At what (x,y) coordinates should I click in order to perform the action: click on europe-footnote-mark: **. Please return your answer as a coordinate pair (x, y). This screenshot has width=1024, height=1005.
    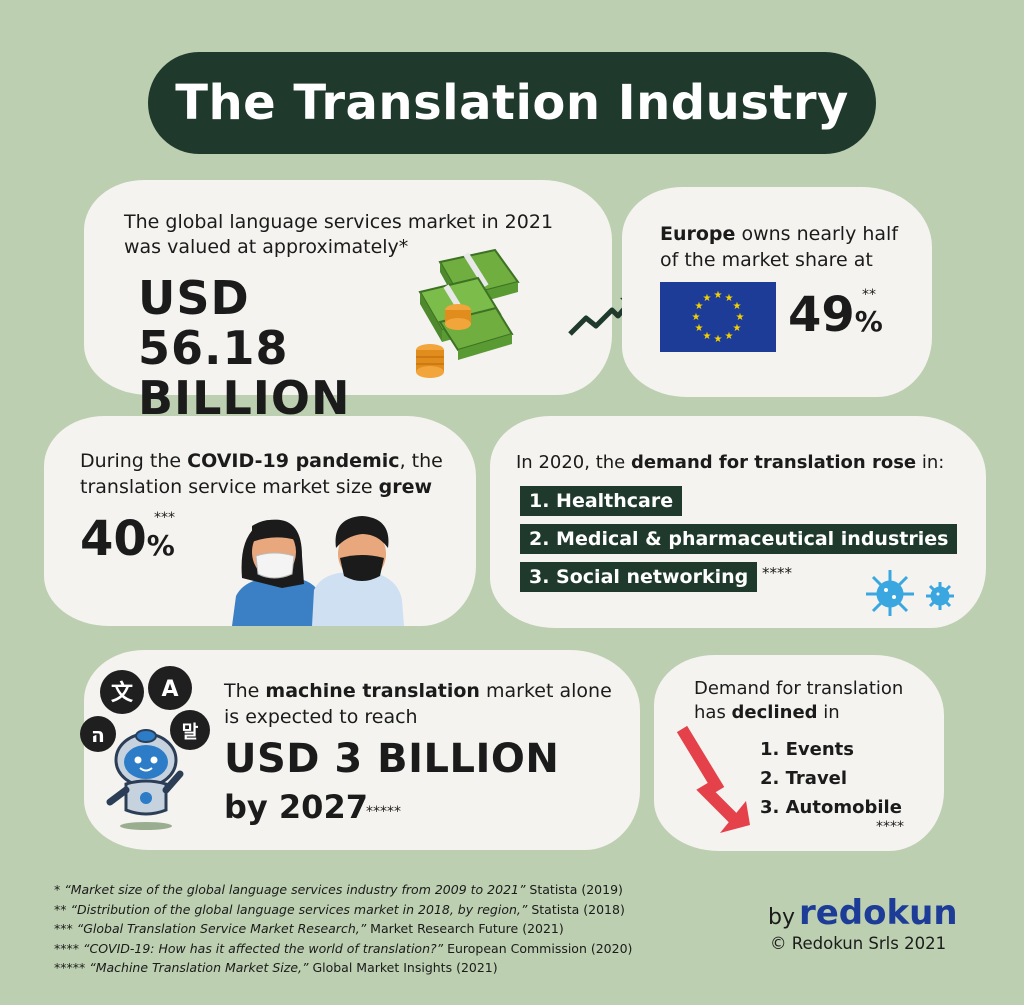
    Looking at the image, I should click on (869, 295).